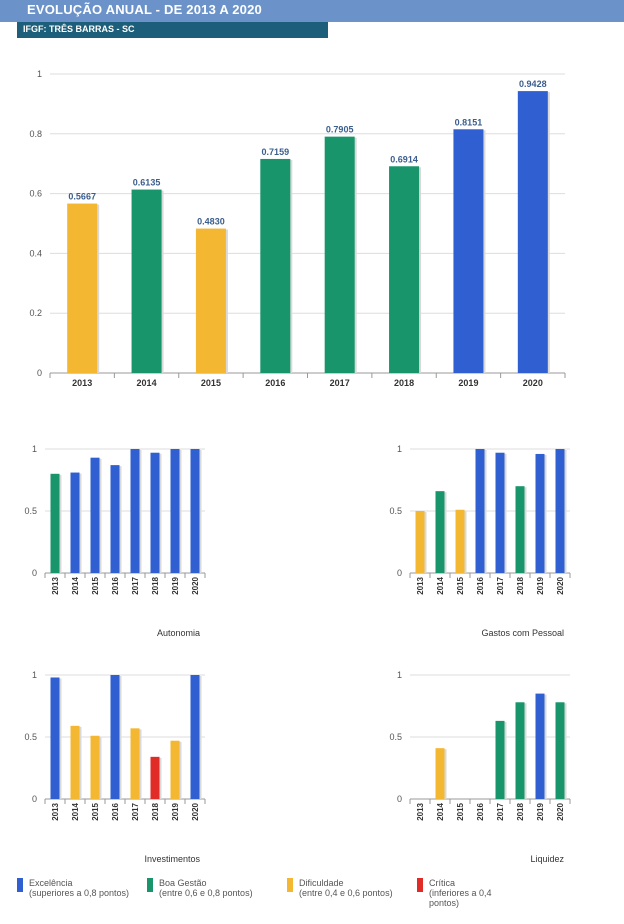 The width and height of the screenshot is (624, 924). What do you see at coordinates (276, 152) in the screenshot?
I see `data-label: 0.7159` at bounding box center [276, 152].